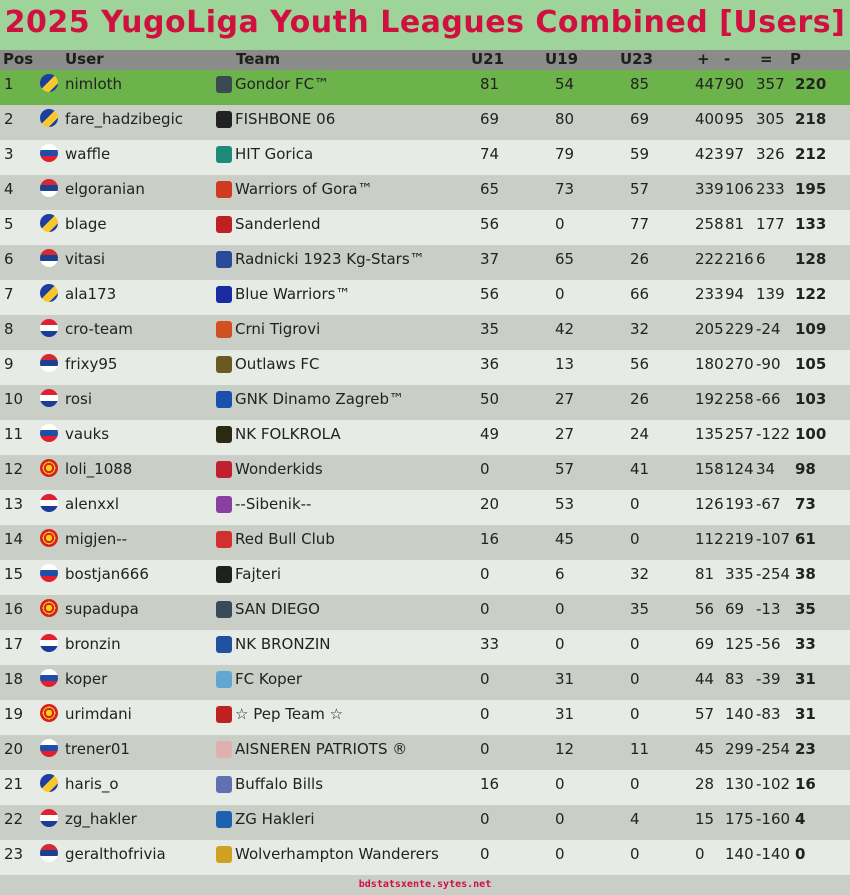 The width and height of the screenshot is (850, 895). I want to click on cell-minus: 124, so click(739, 469).